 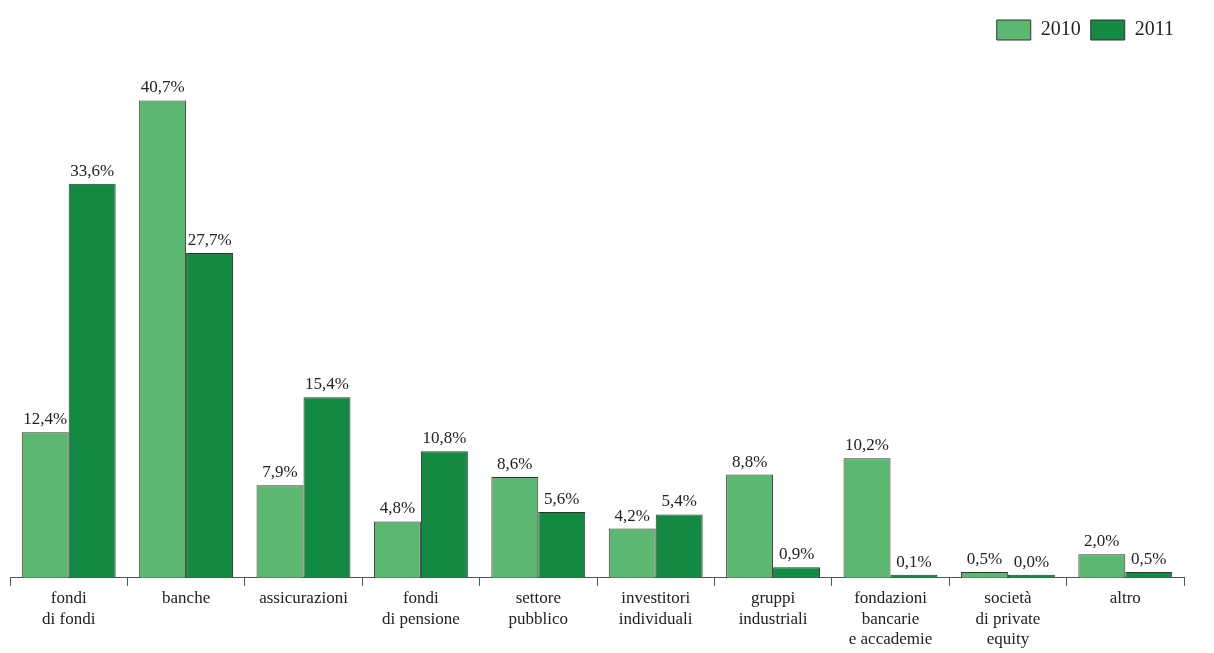 What do you see at coordinates (679, 501) in the screenshot?
I see `data-label: 5,4%` at bounding box center [679, 501].